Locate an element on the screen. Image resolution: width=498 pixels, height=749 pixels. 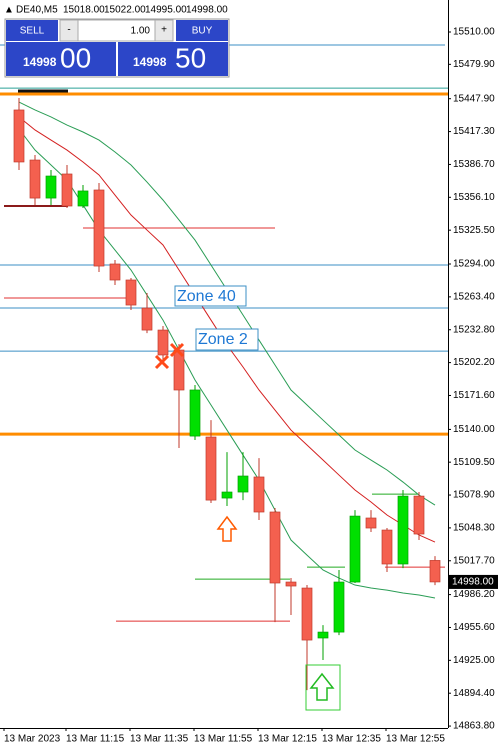
minus-label: - is located at coordinates (68, 30).